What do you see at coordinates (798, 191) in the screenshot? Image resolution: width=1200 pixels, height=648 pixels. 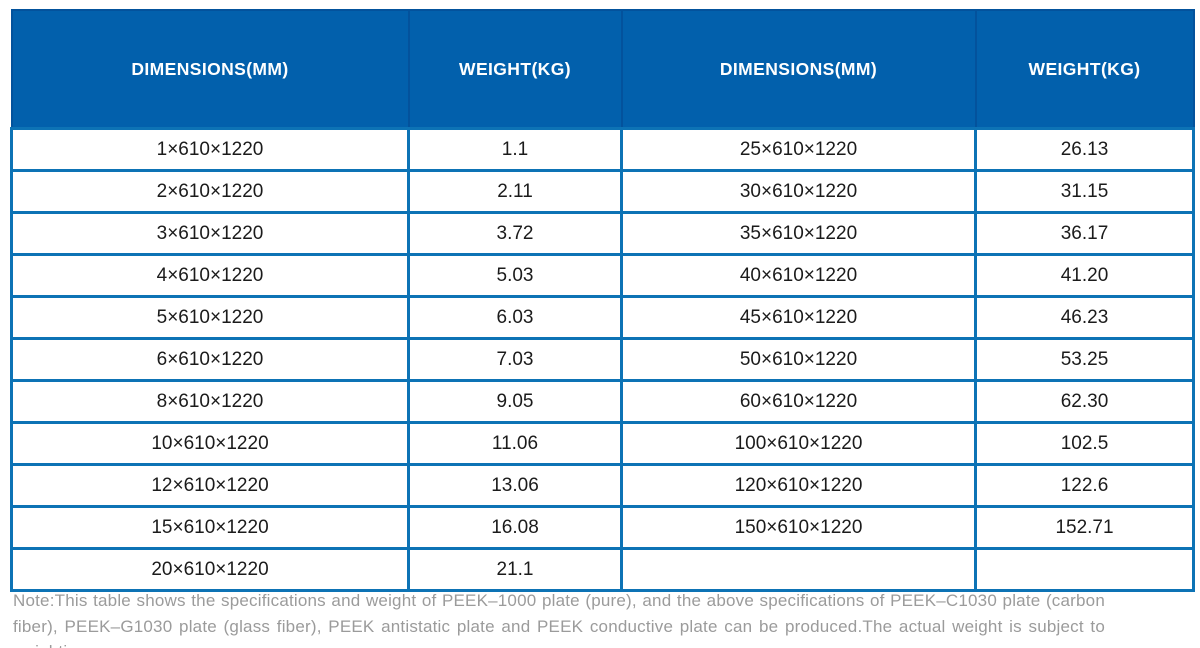 I see `table-cell: 30×610×1220` at bounding box center [798, 191].